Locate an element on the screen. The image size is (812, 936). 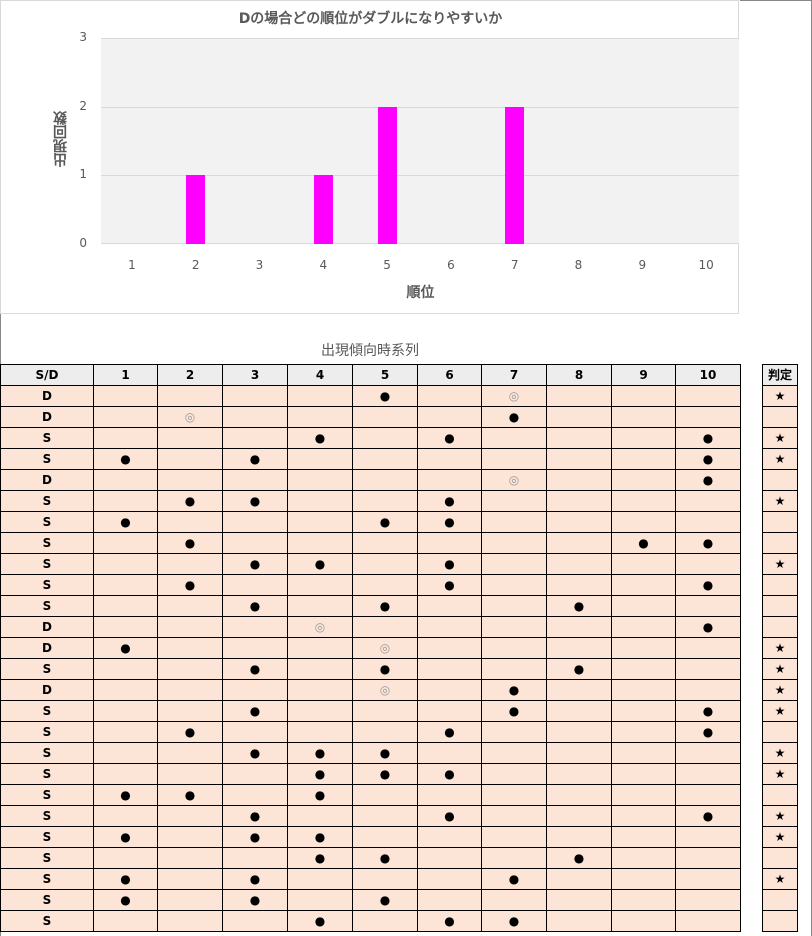
column-header: 10 is located at coordinates (708, 375).